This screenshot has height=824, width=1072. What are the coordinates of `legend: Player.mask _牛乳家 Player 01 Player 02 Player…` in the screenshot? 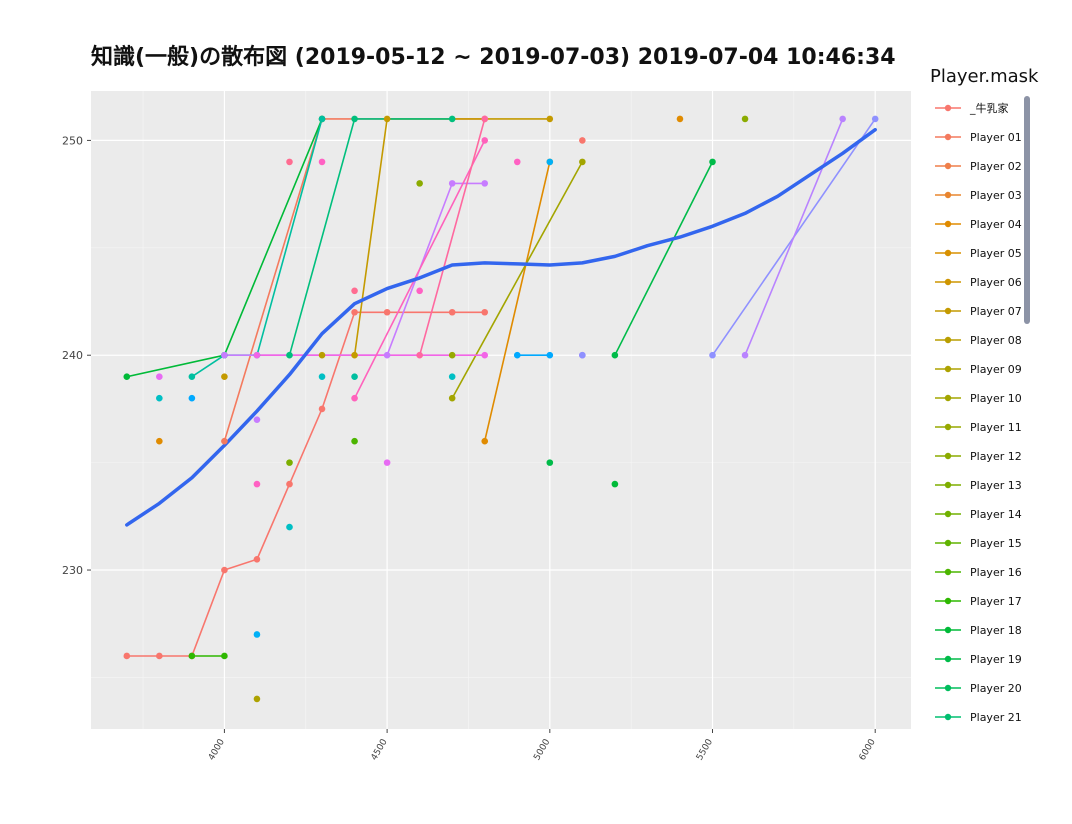 It's located at (984, 395).